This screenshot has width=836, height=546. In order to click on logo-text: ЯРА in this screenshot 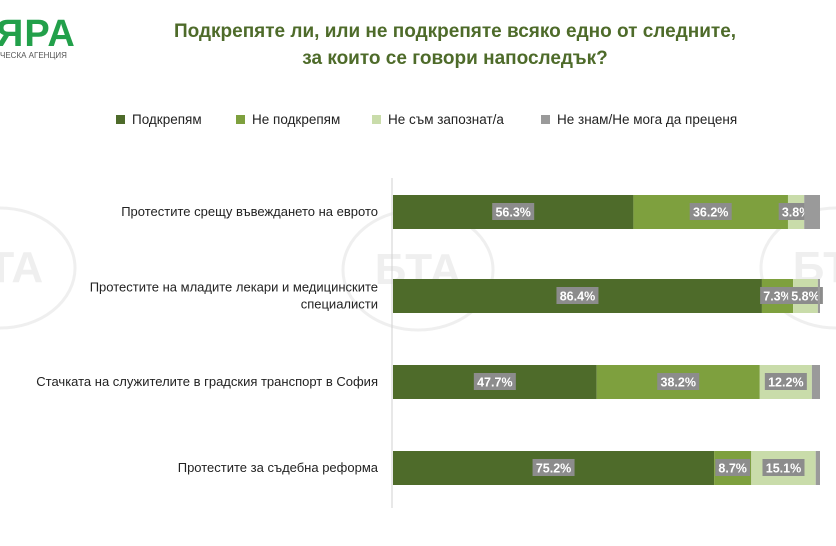, I will do `click(38, 34)`.